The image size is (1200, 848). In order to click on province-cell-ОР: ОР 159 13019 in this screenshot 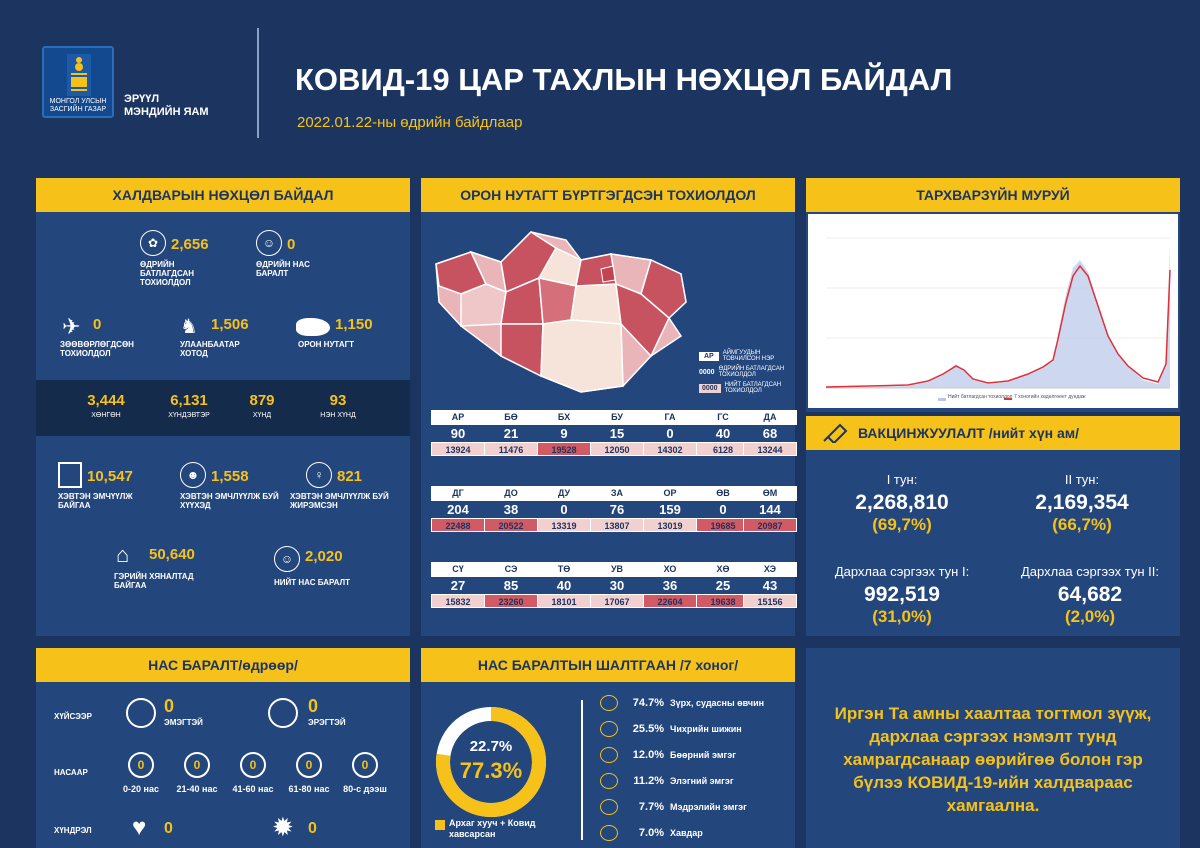, I will do `click(670, 509)`.